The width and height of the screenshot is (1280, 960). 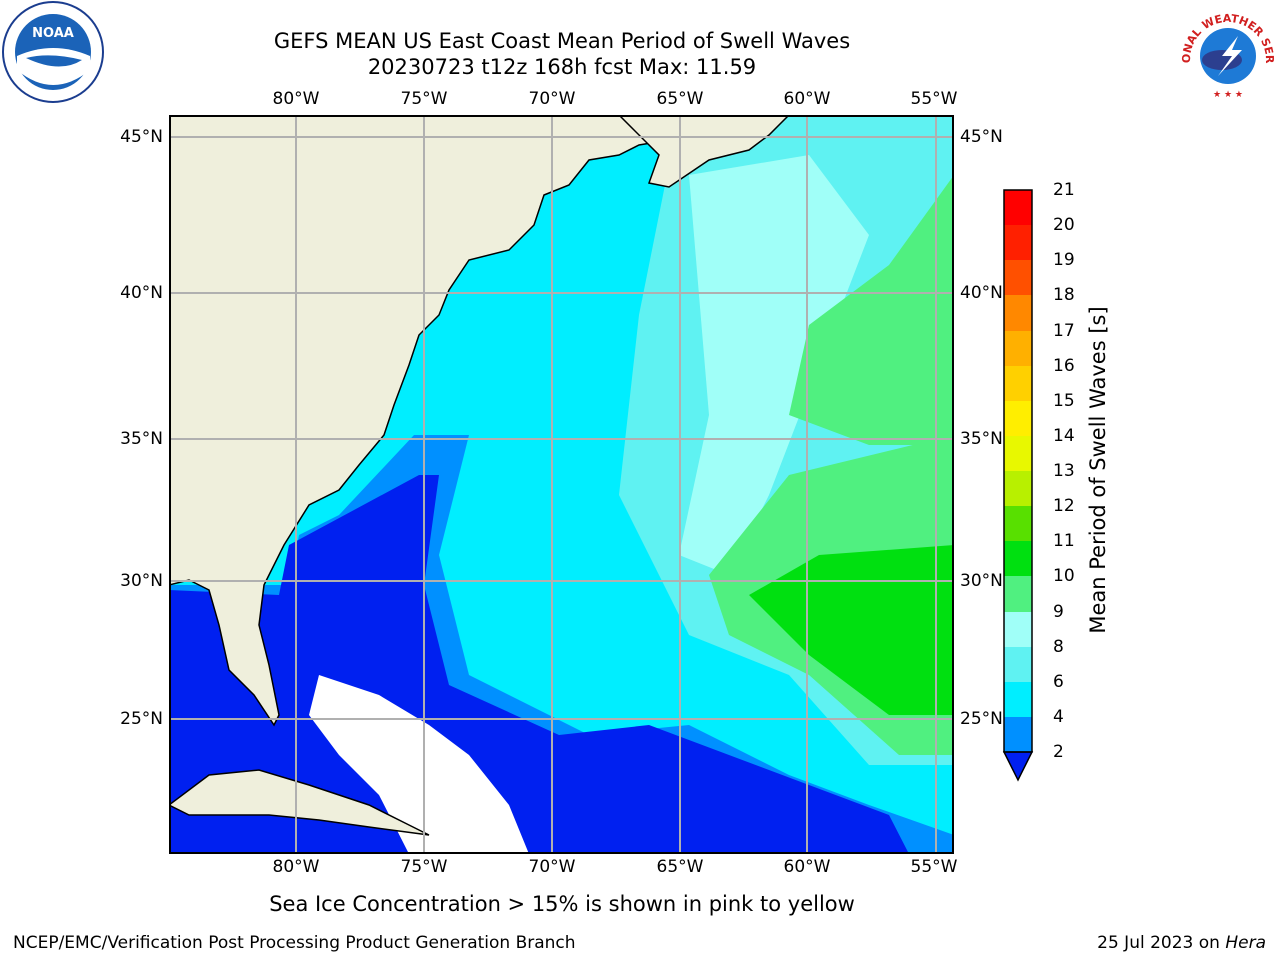 What do you see at coordinates (1098, 470) in the screenshot?
I see `colorbar-label: Mean Period of Swell Waves [s]` at bounding box center [1098, 470].